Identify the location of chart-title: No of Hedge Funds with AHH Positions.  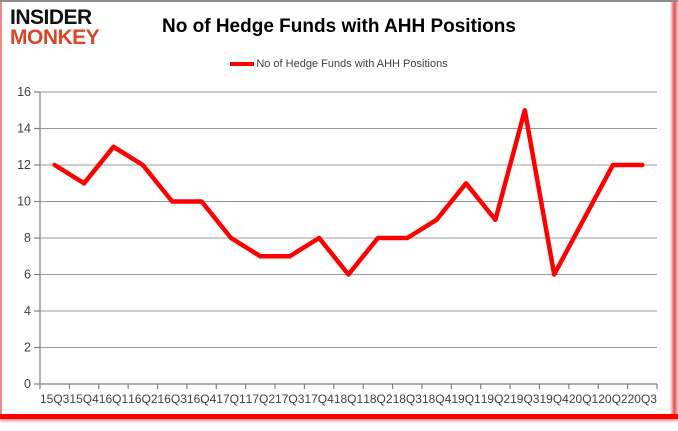
(339, 26).